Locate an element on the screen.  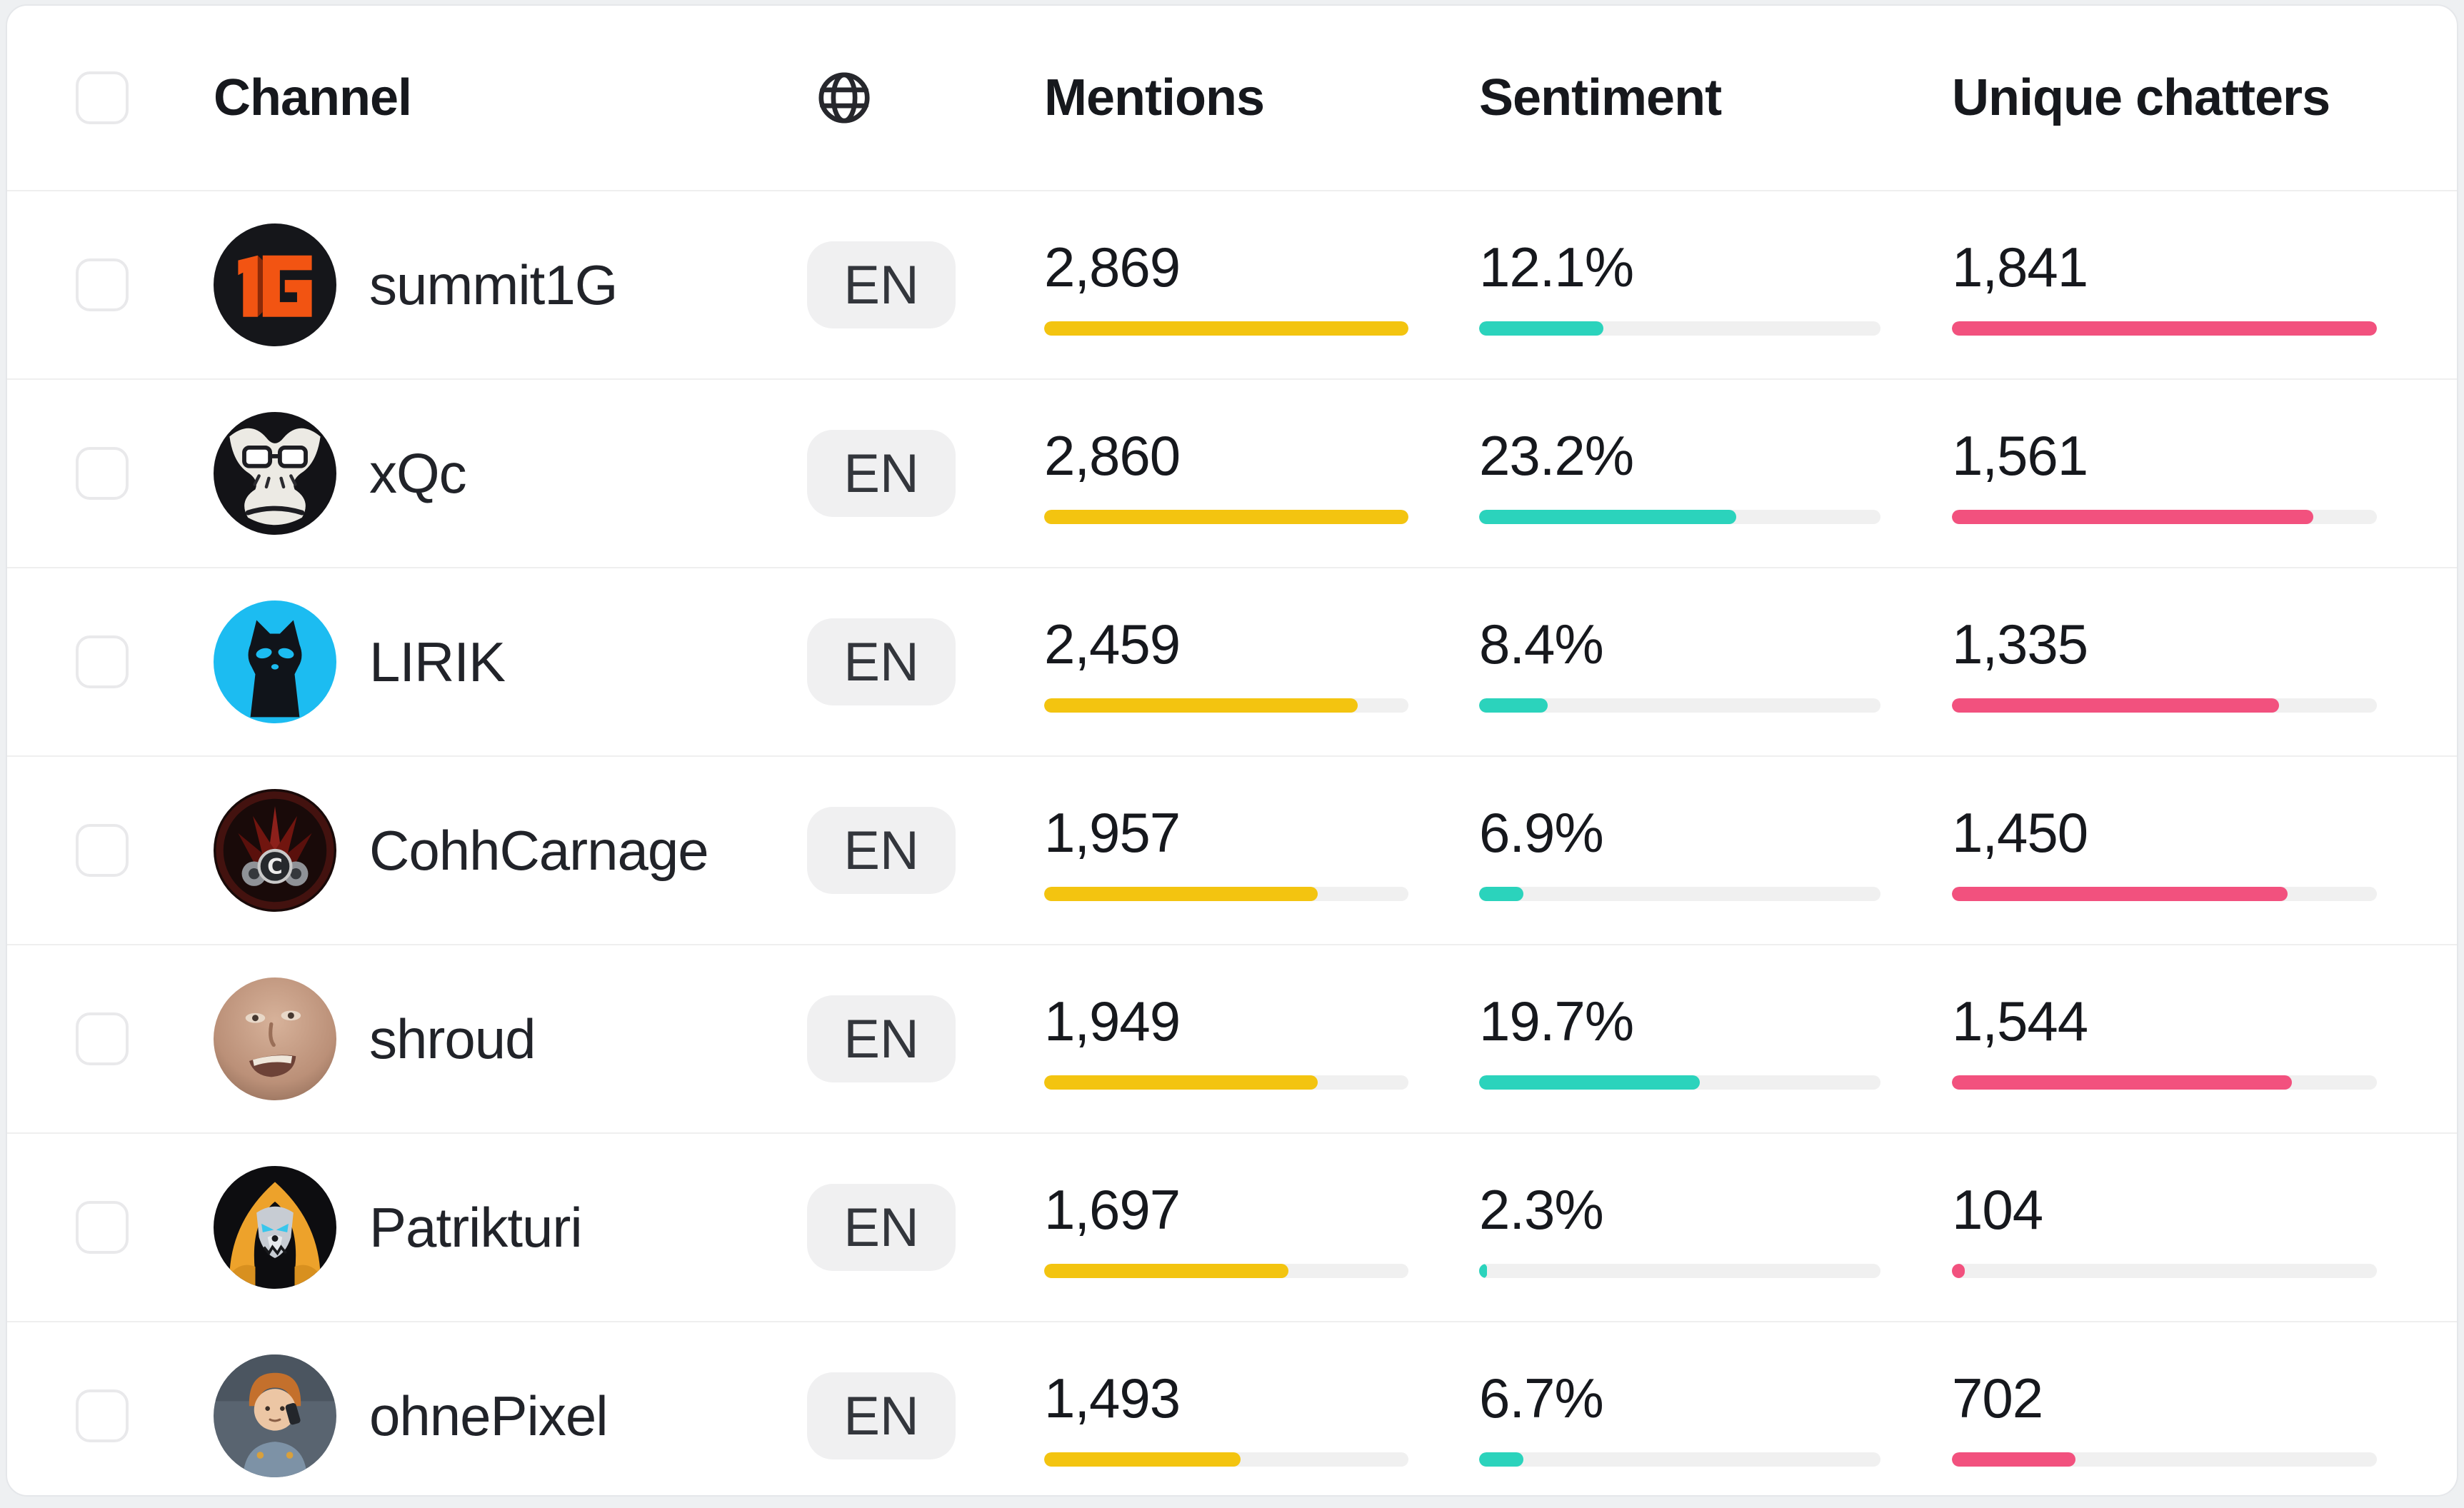
sentiment-value: 2.3% is located at coordinates (1541, 1209).